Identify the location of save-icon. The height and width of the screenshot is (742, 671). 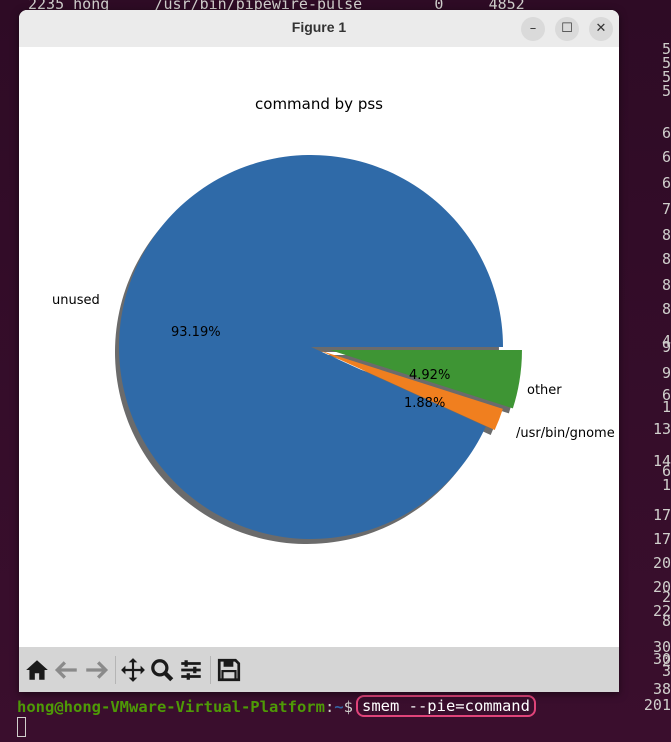
(229, 670).